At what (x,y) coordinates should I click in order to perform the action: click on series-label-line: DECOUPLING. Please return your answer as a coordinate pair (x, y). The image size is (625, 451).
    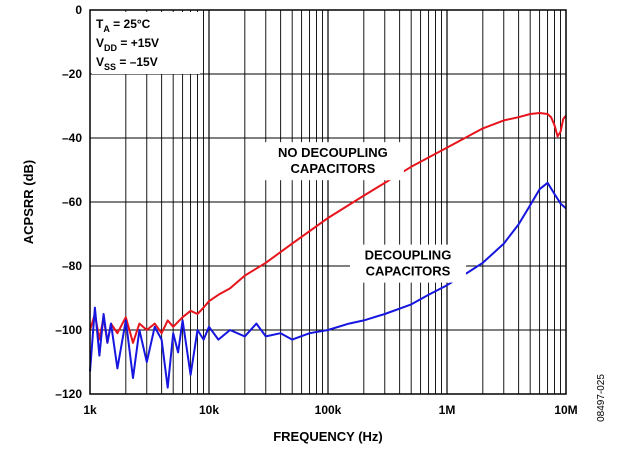
    Looking at the image, I should click on (408, 255).